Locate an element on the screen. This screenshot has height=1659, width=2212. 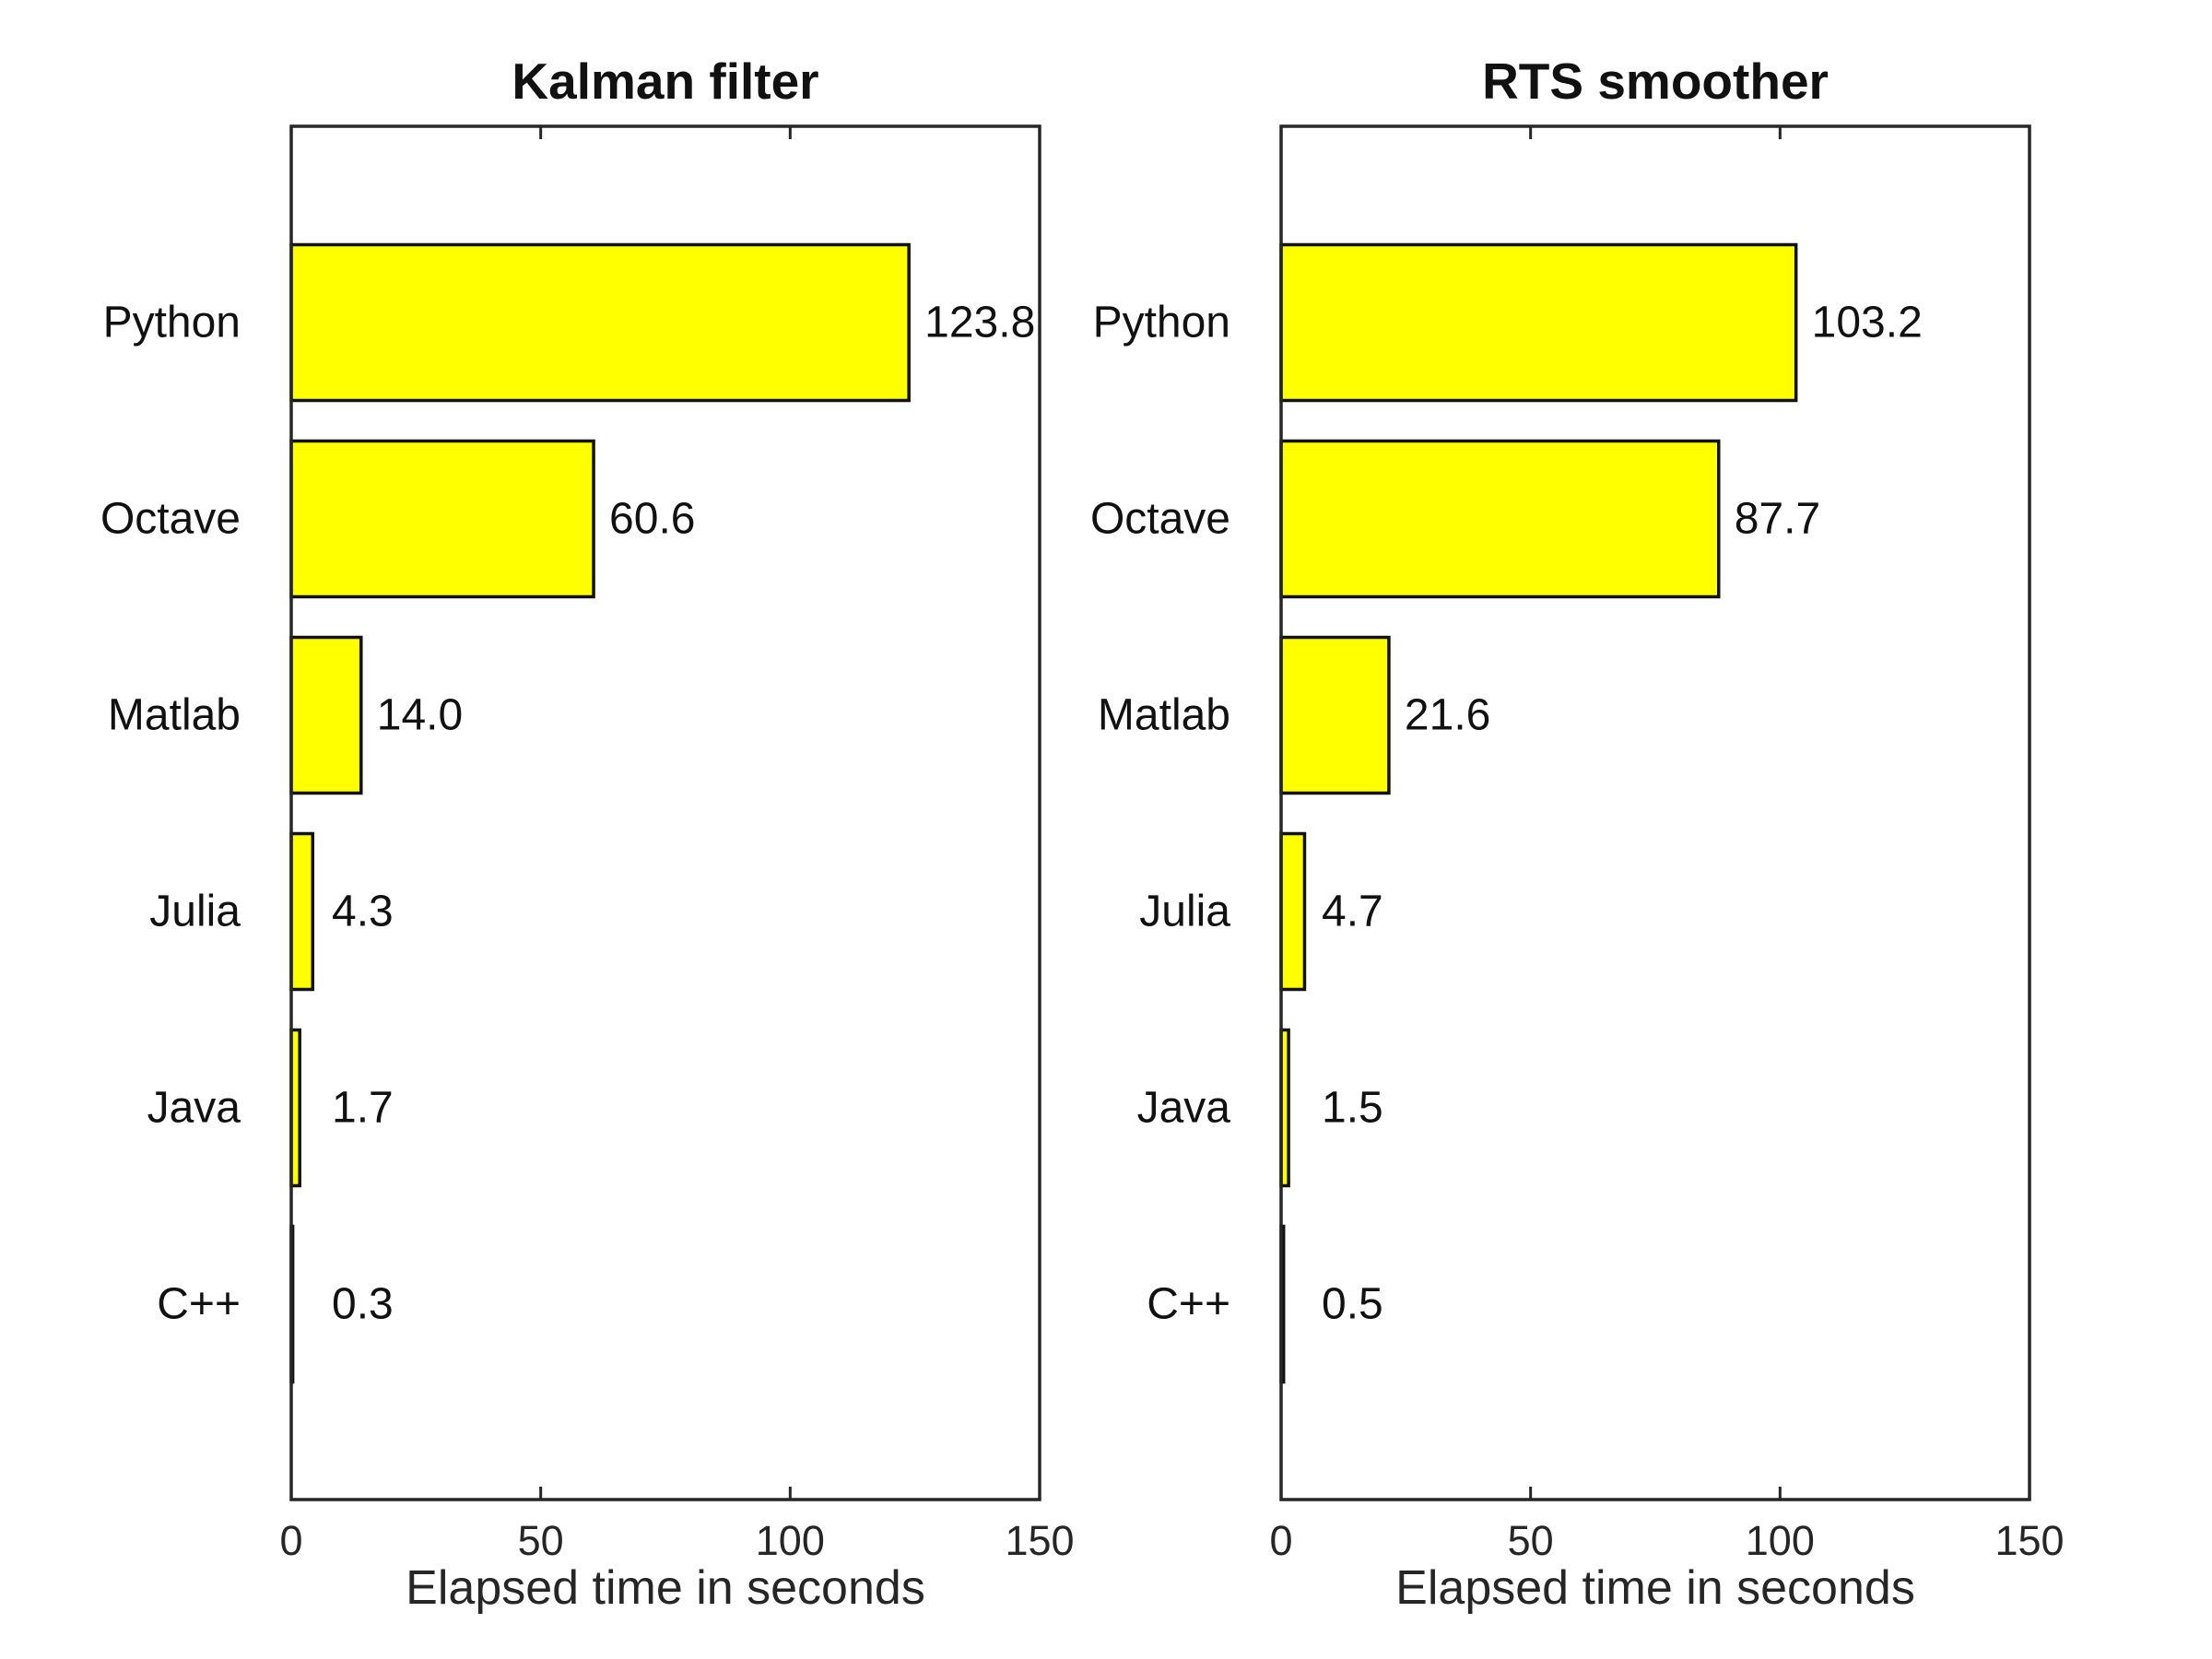
chart-1-value-label-java: 1.5 is located at coordinates (1352, 1108).